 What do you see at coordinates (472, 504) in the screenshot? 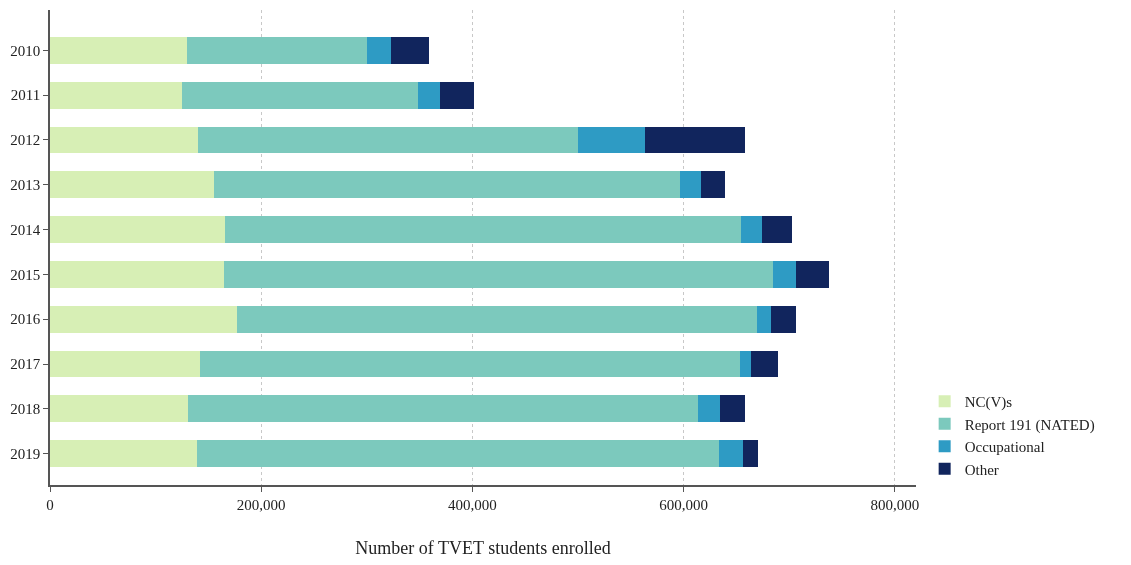
I see `x-tick-label: 400,000` at bounding box center [472, 504].